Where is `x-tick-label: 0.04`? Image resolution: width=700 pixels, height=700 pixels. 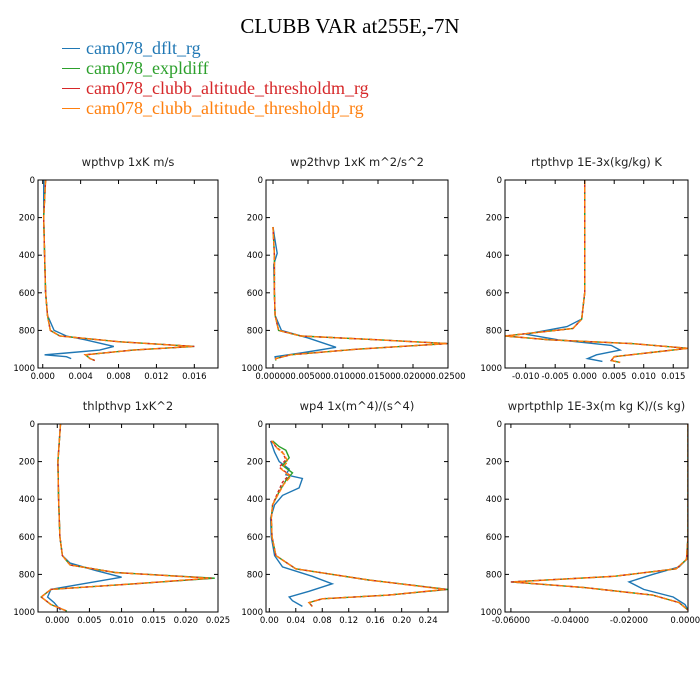
x-tick-label: 0.04 is located at coordinates (295, 621).